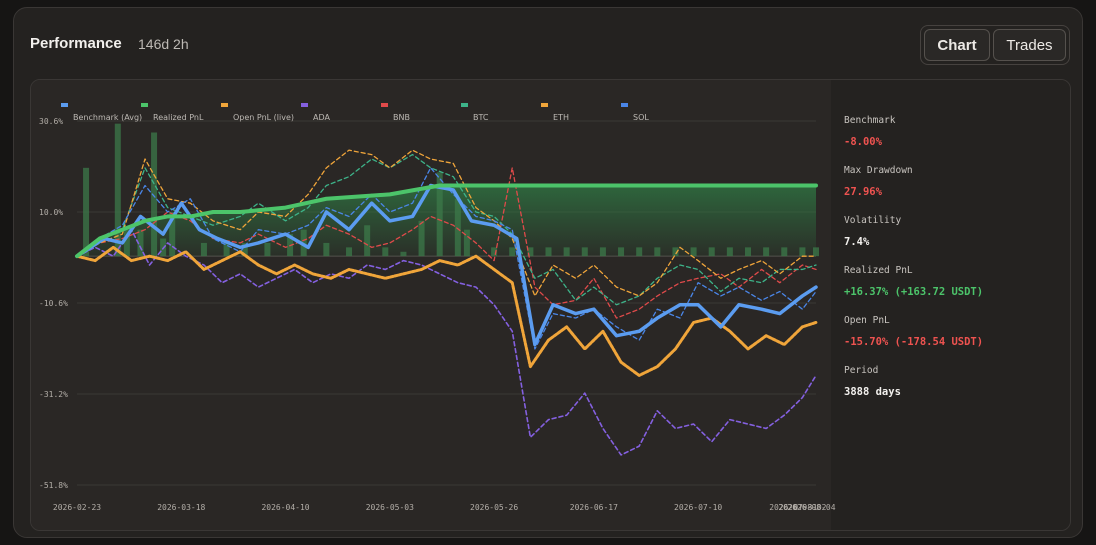  Describe the element at coordinates (561, 117) in the screenshot. I see `legend-label: ETH` at that location.